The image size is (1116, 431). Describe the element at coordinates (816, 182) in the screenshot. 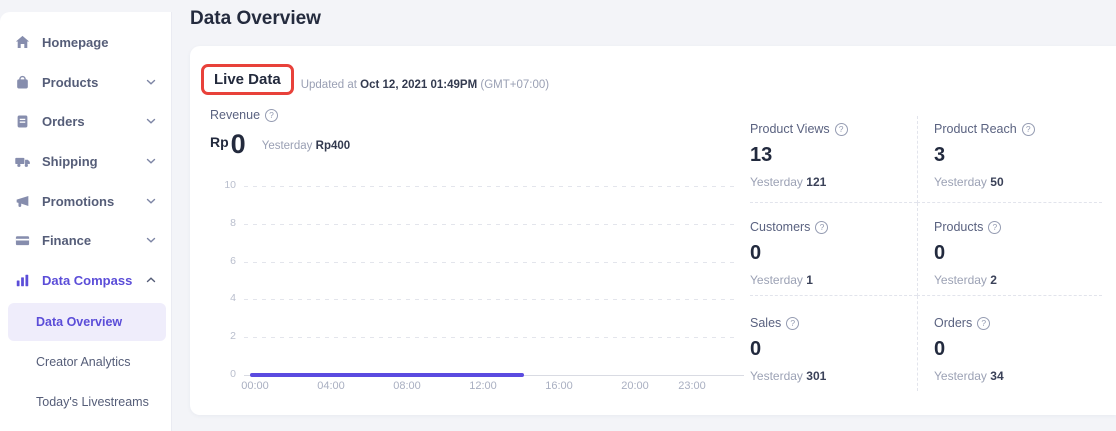

I see `yesterday-value: 121` at that location.